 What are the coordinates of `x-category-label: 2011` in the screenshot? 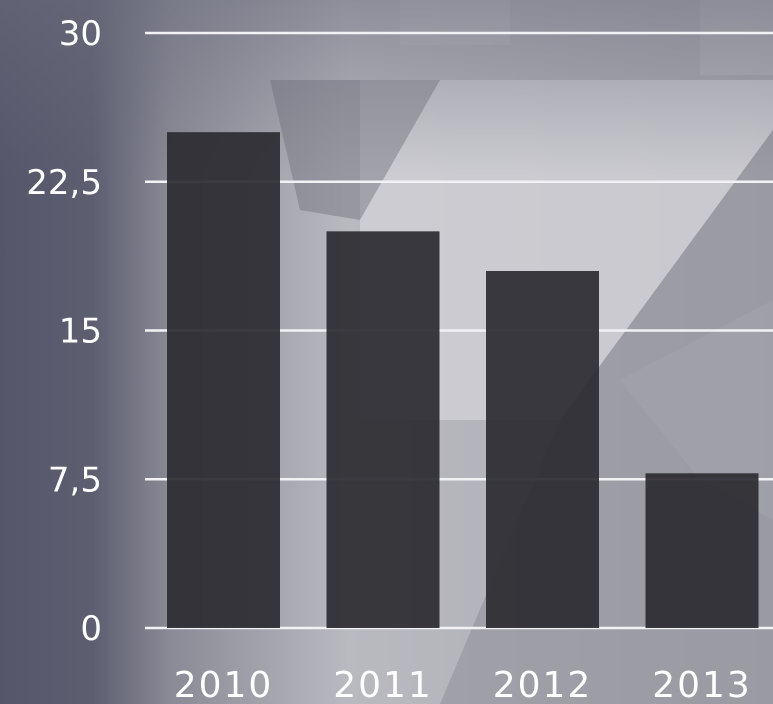 It's located at (383, 684).